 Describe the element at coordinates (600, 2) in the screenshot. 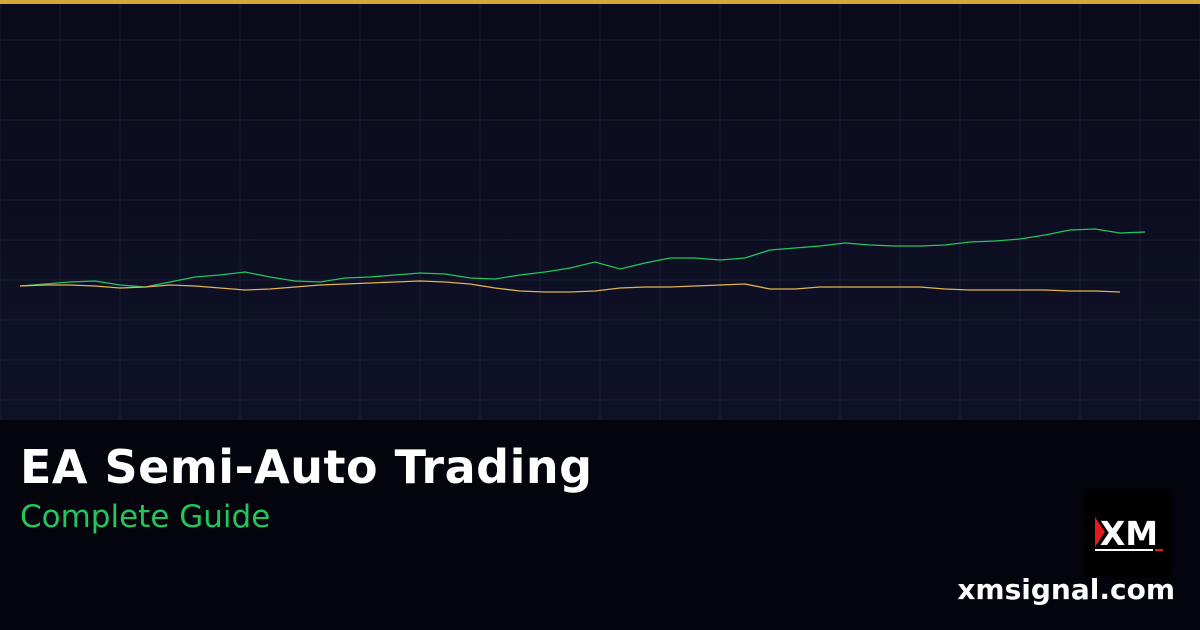

I see `accent-bar` at that location.